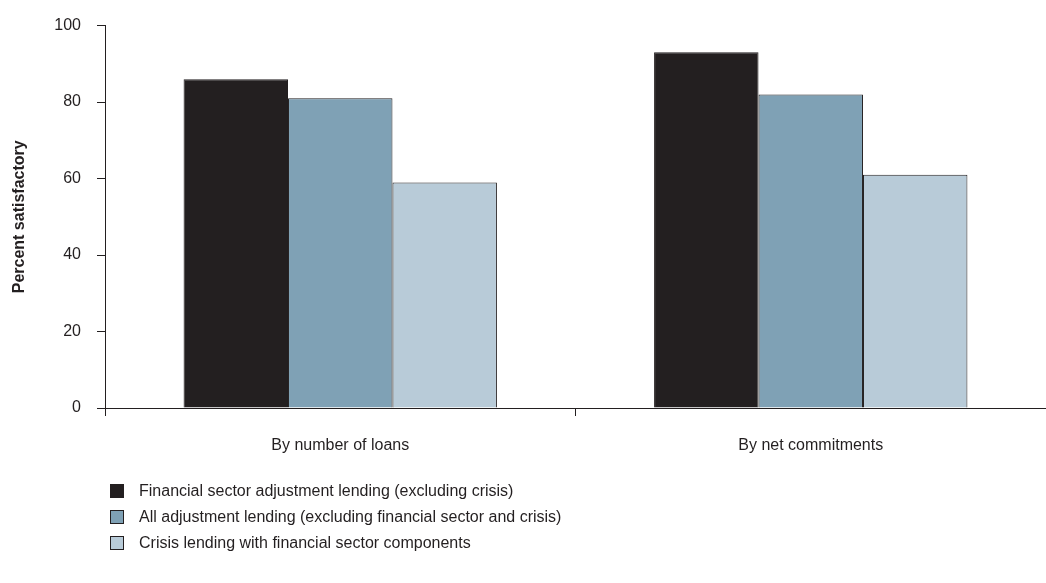  Describe the element at coordinates (68, 25) in the screenshot. I see `y-tick-label: 100` at that location.